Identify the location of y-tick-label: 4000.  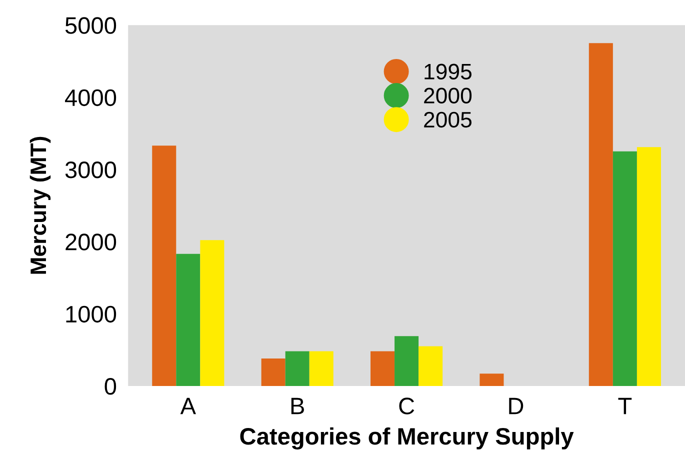
(90, 97).